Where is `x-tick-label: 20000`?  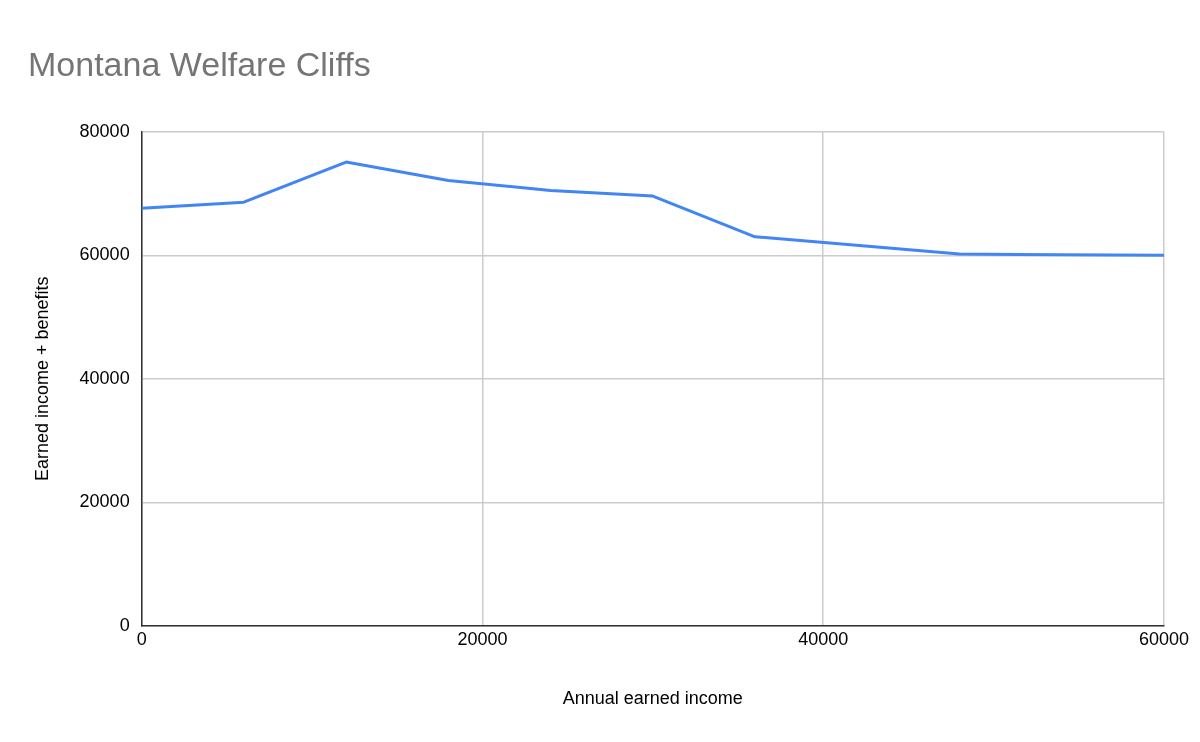 x-tick-label: 20000 is located at coordinates (482, 638).